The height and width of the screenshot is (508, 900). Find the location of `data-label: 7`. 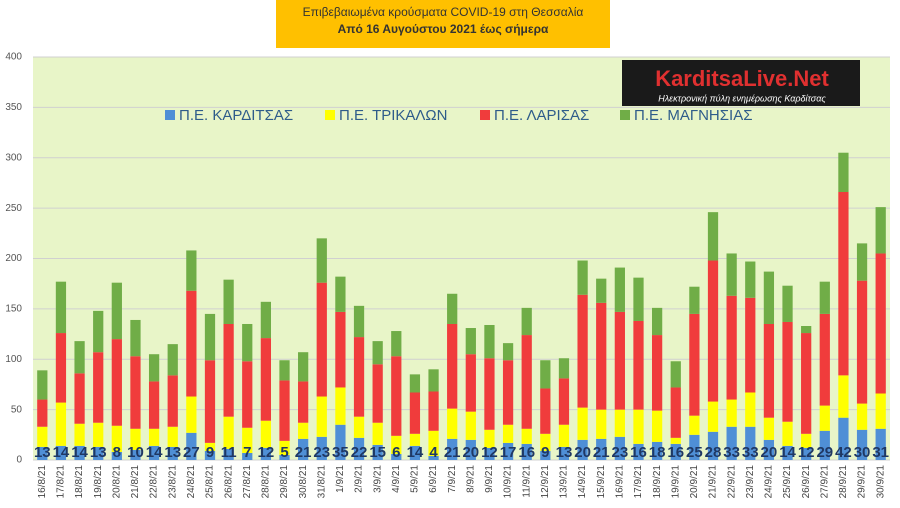

data-label: 7 is located at coordinates (247, 452).